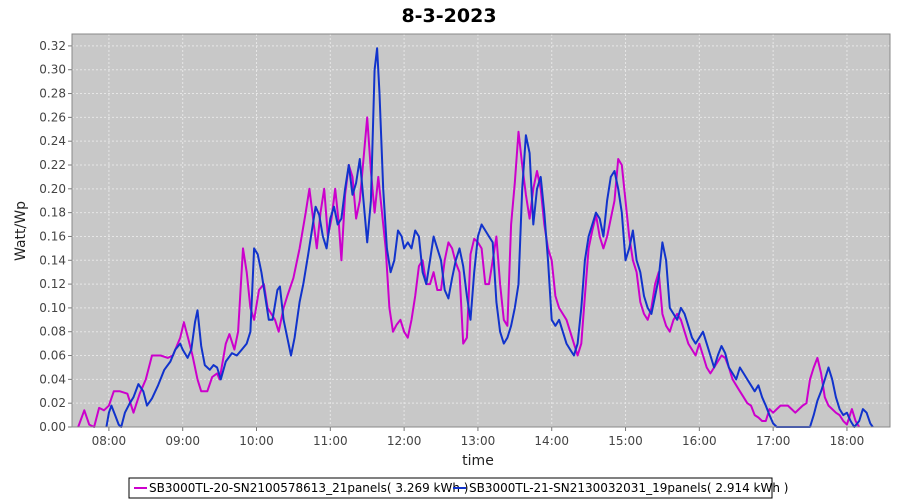 This screenshot has width=900, height=500. I want to click on x-tick-label: 09:00, so click(182, 441).